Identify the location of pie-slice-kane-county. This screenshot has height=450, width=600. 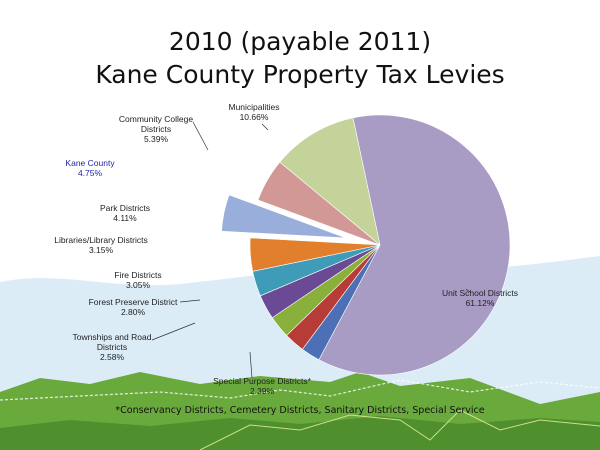
(285, 216).